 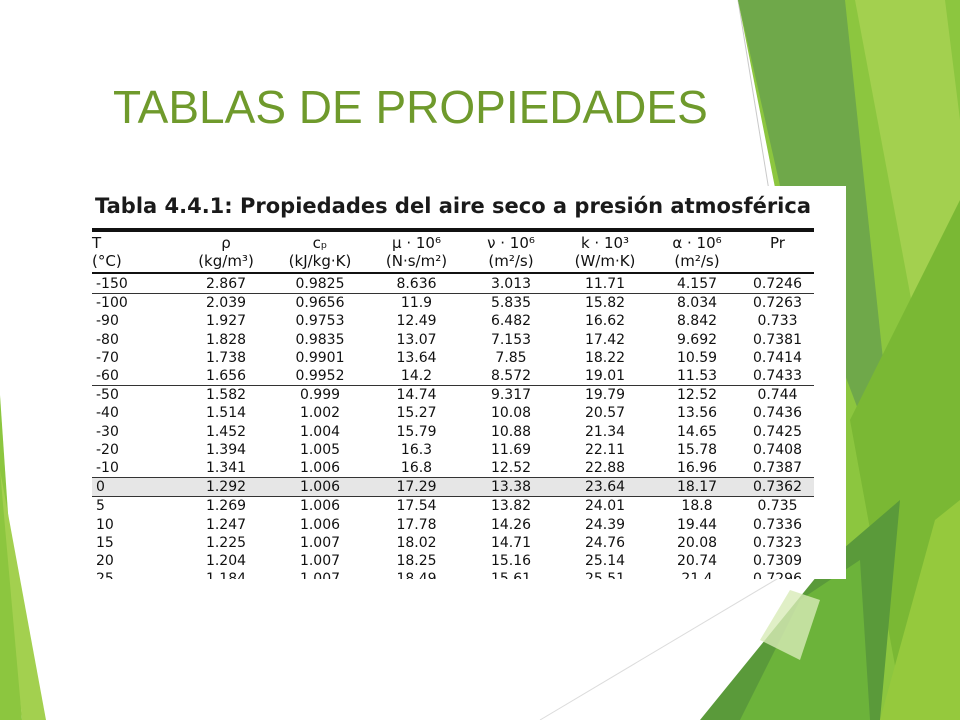 What do you see at coordinates (697, 506) in the screenshot?
I see `table-cell: 18.8` at bounding box center [697, 506].